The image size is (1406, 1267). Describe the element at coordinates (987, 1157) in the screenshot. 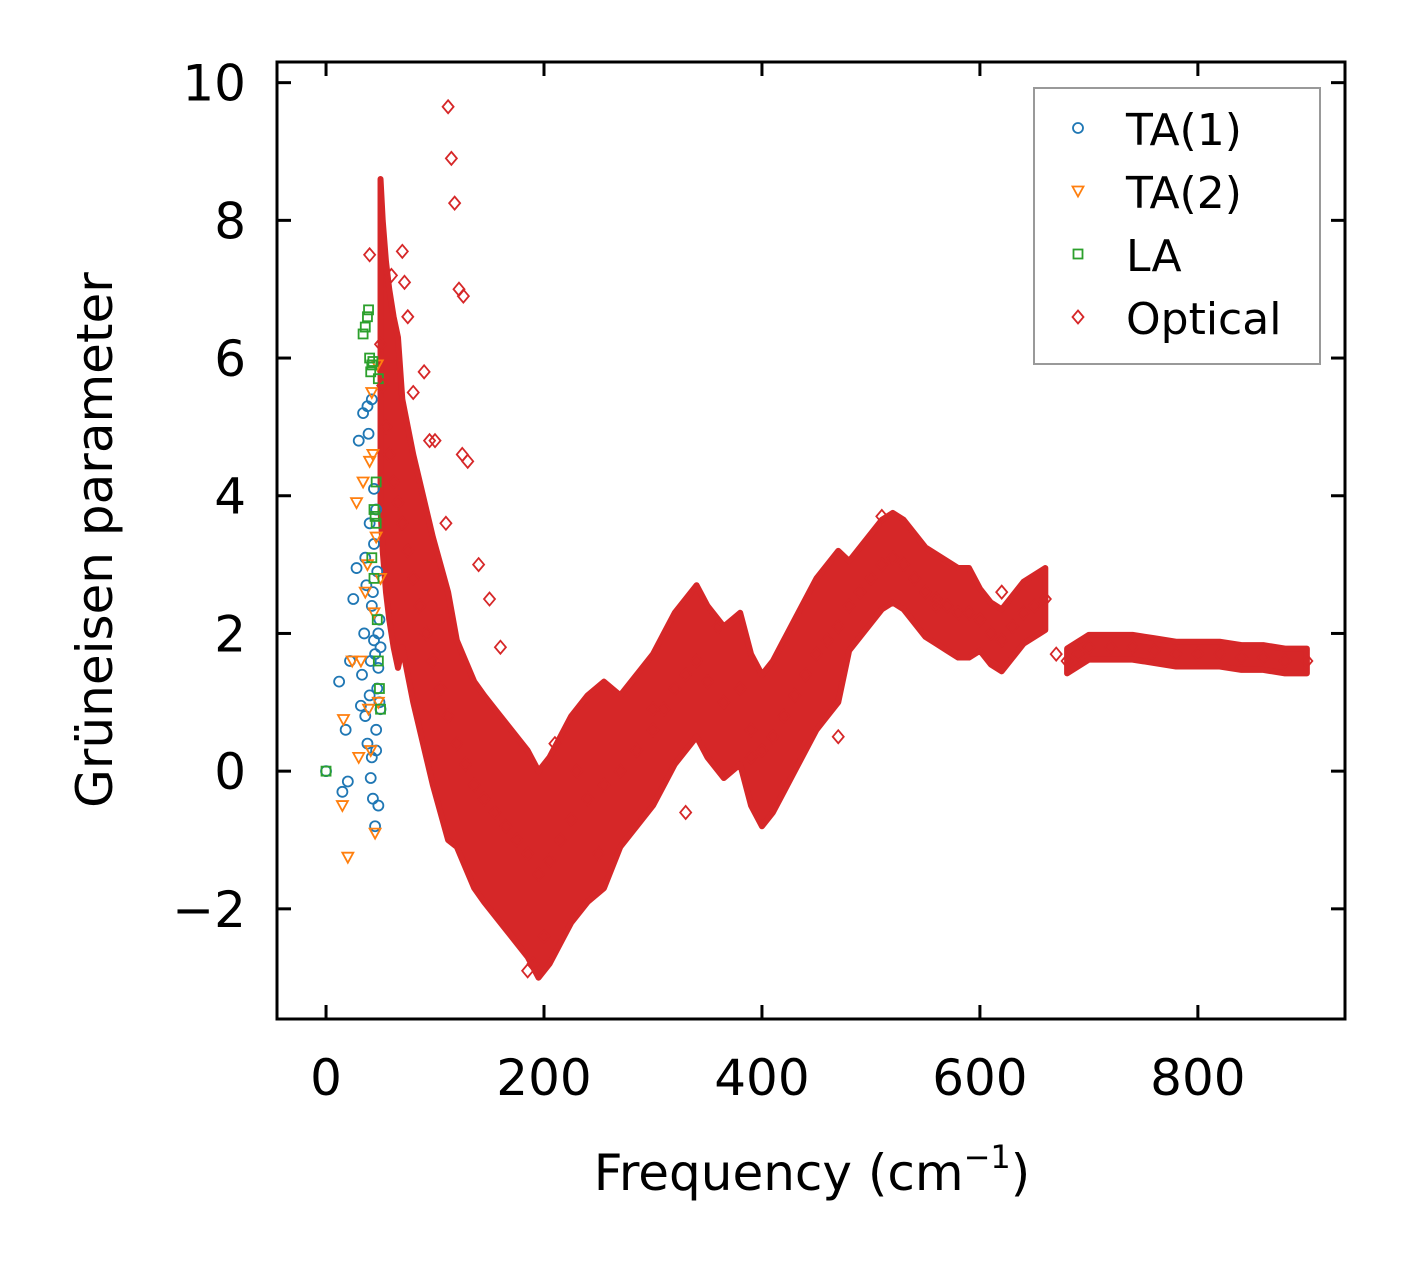

I see `x-axis-title-superscript: −1` at that location.